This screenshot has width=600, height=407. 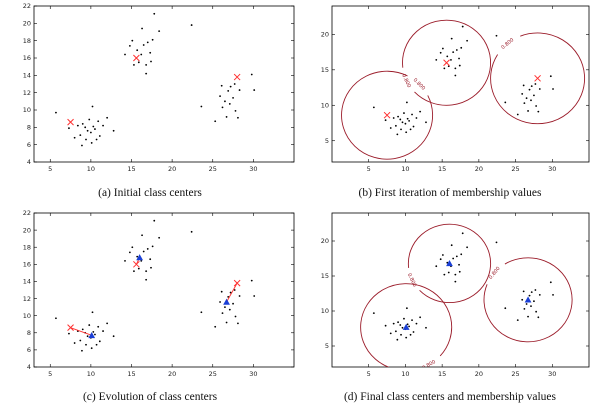 What do you see at coordinates (27, 76) in the screenshot?
I see `y-tick-label: 14` at bounding box center [27, 76].